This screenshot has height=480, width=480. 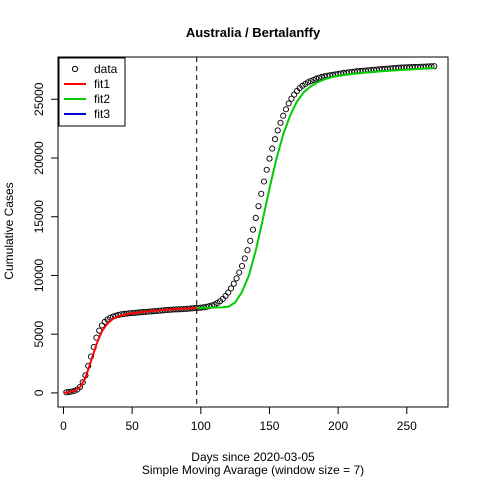 I want to click on legend-label-fit2: fit2, so click(x=102, y=99).